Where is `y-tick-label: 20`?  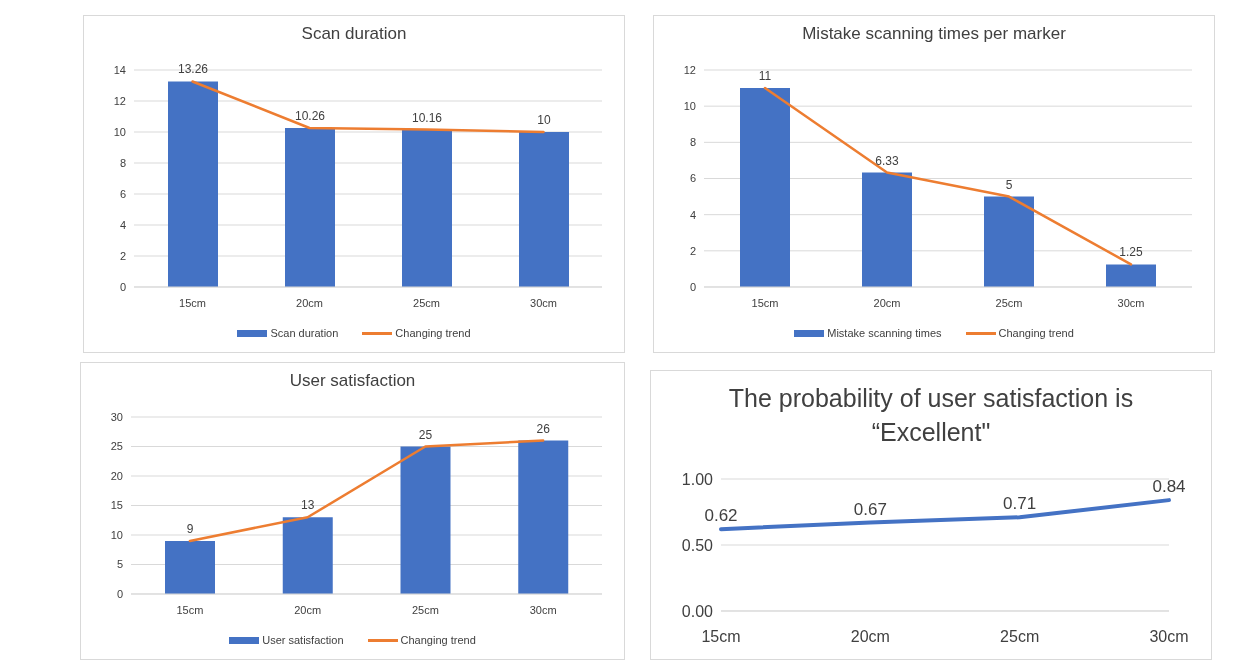 y-tick-label: 20 is located at coordinates (116, 475).